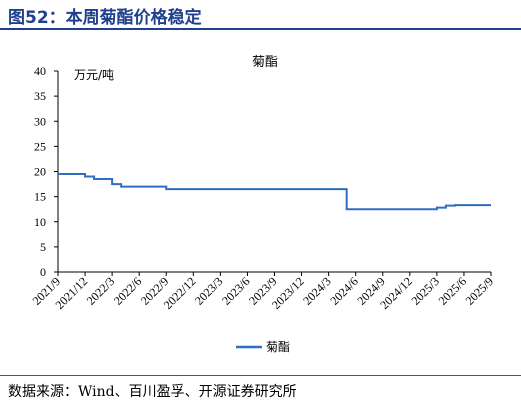 The image size is (521, 406). What do you see at coordinates (425, 290) in the screenshot?
I see `x-tick-label: 2025/3` at bounding box center [425, 290].